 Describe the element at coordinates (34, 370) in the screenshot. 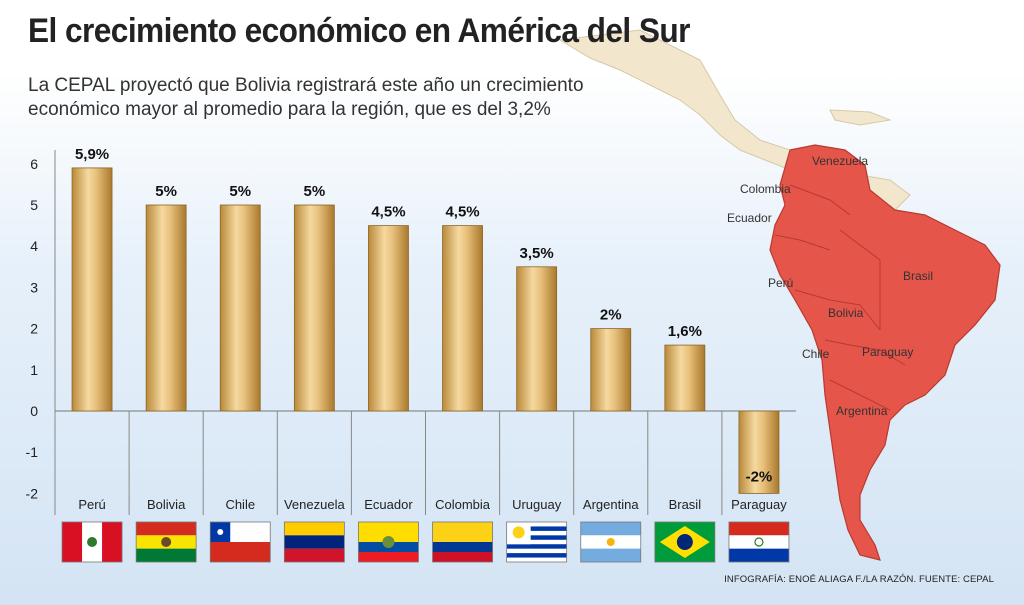

I see `y-tick-label: 1` at that location.